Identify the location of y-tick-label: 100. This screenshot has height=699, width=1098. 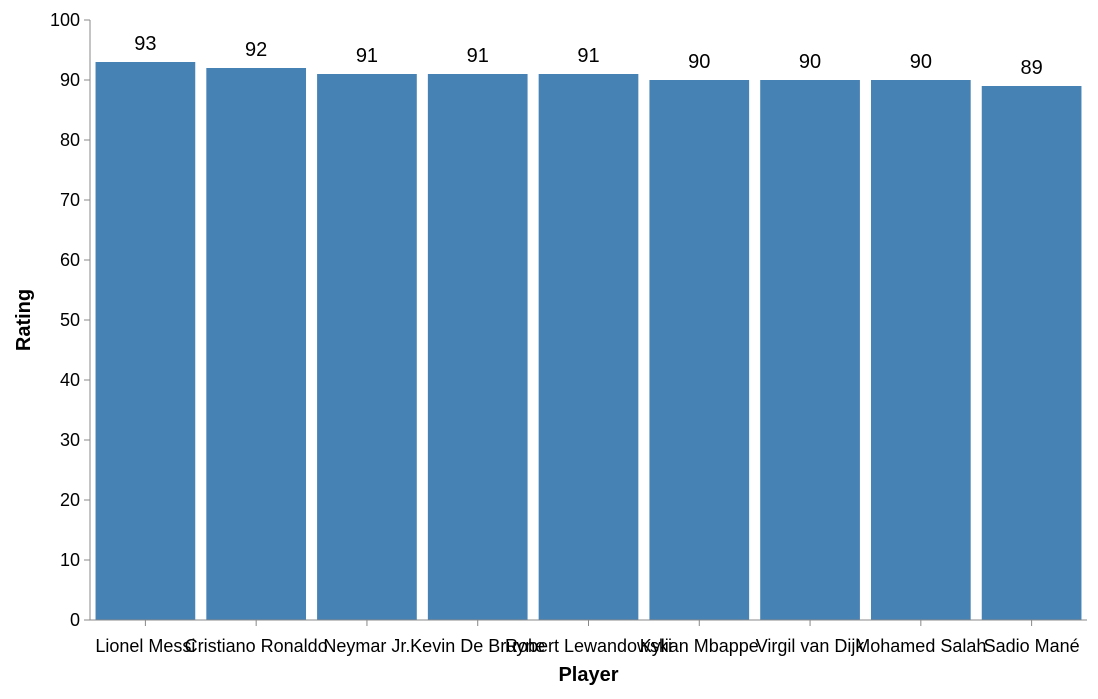
(65, 20).